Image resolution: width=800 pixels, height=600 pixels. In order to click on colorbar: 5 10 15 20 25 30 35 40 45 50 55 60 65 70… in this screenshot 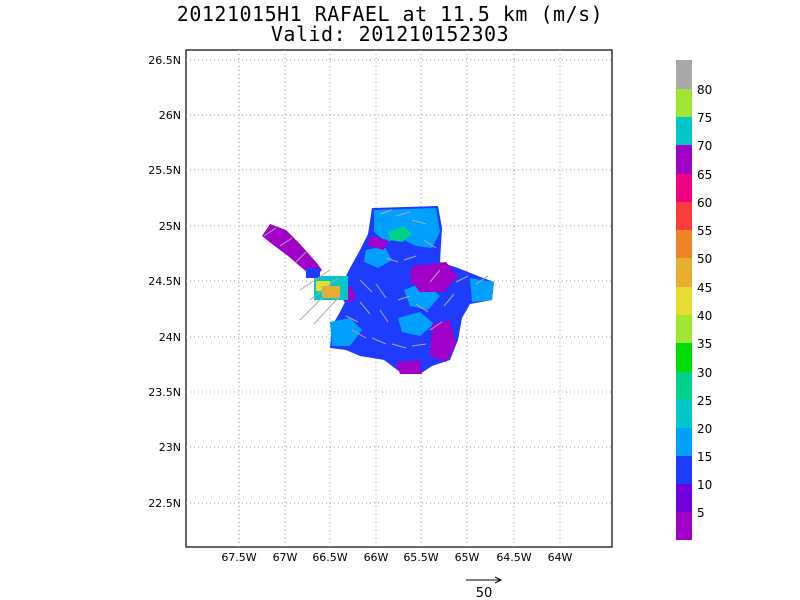, I will do `click(694, 300)`.